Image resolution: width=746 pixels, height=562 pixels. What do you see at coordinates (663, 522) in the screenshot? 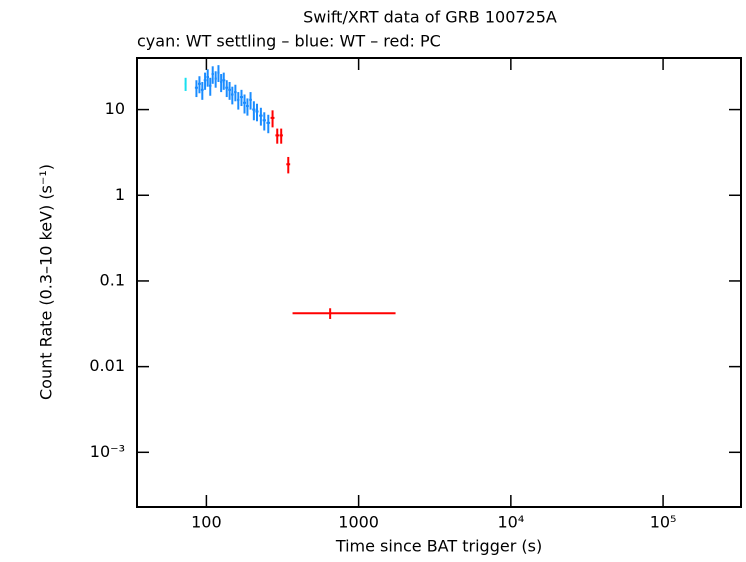
I see `x-tick-label: 10⁵` at bounding box center [663, 522].